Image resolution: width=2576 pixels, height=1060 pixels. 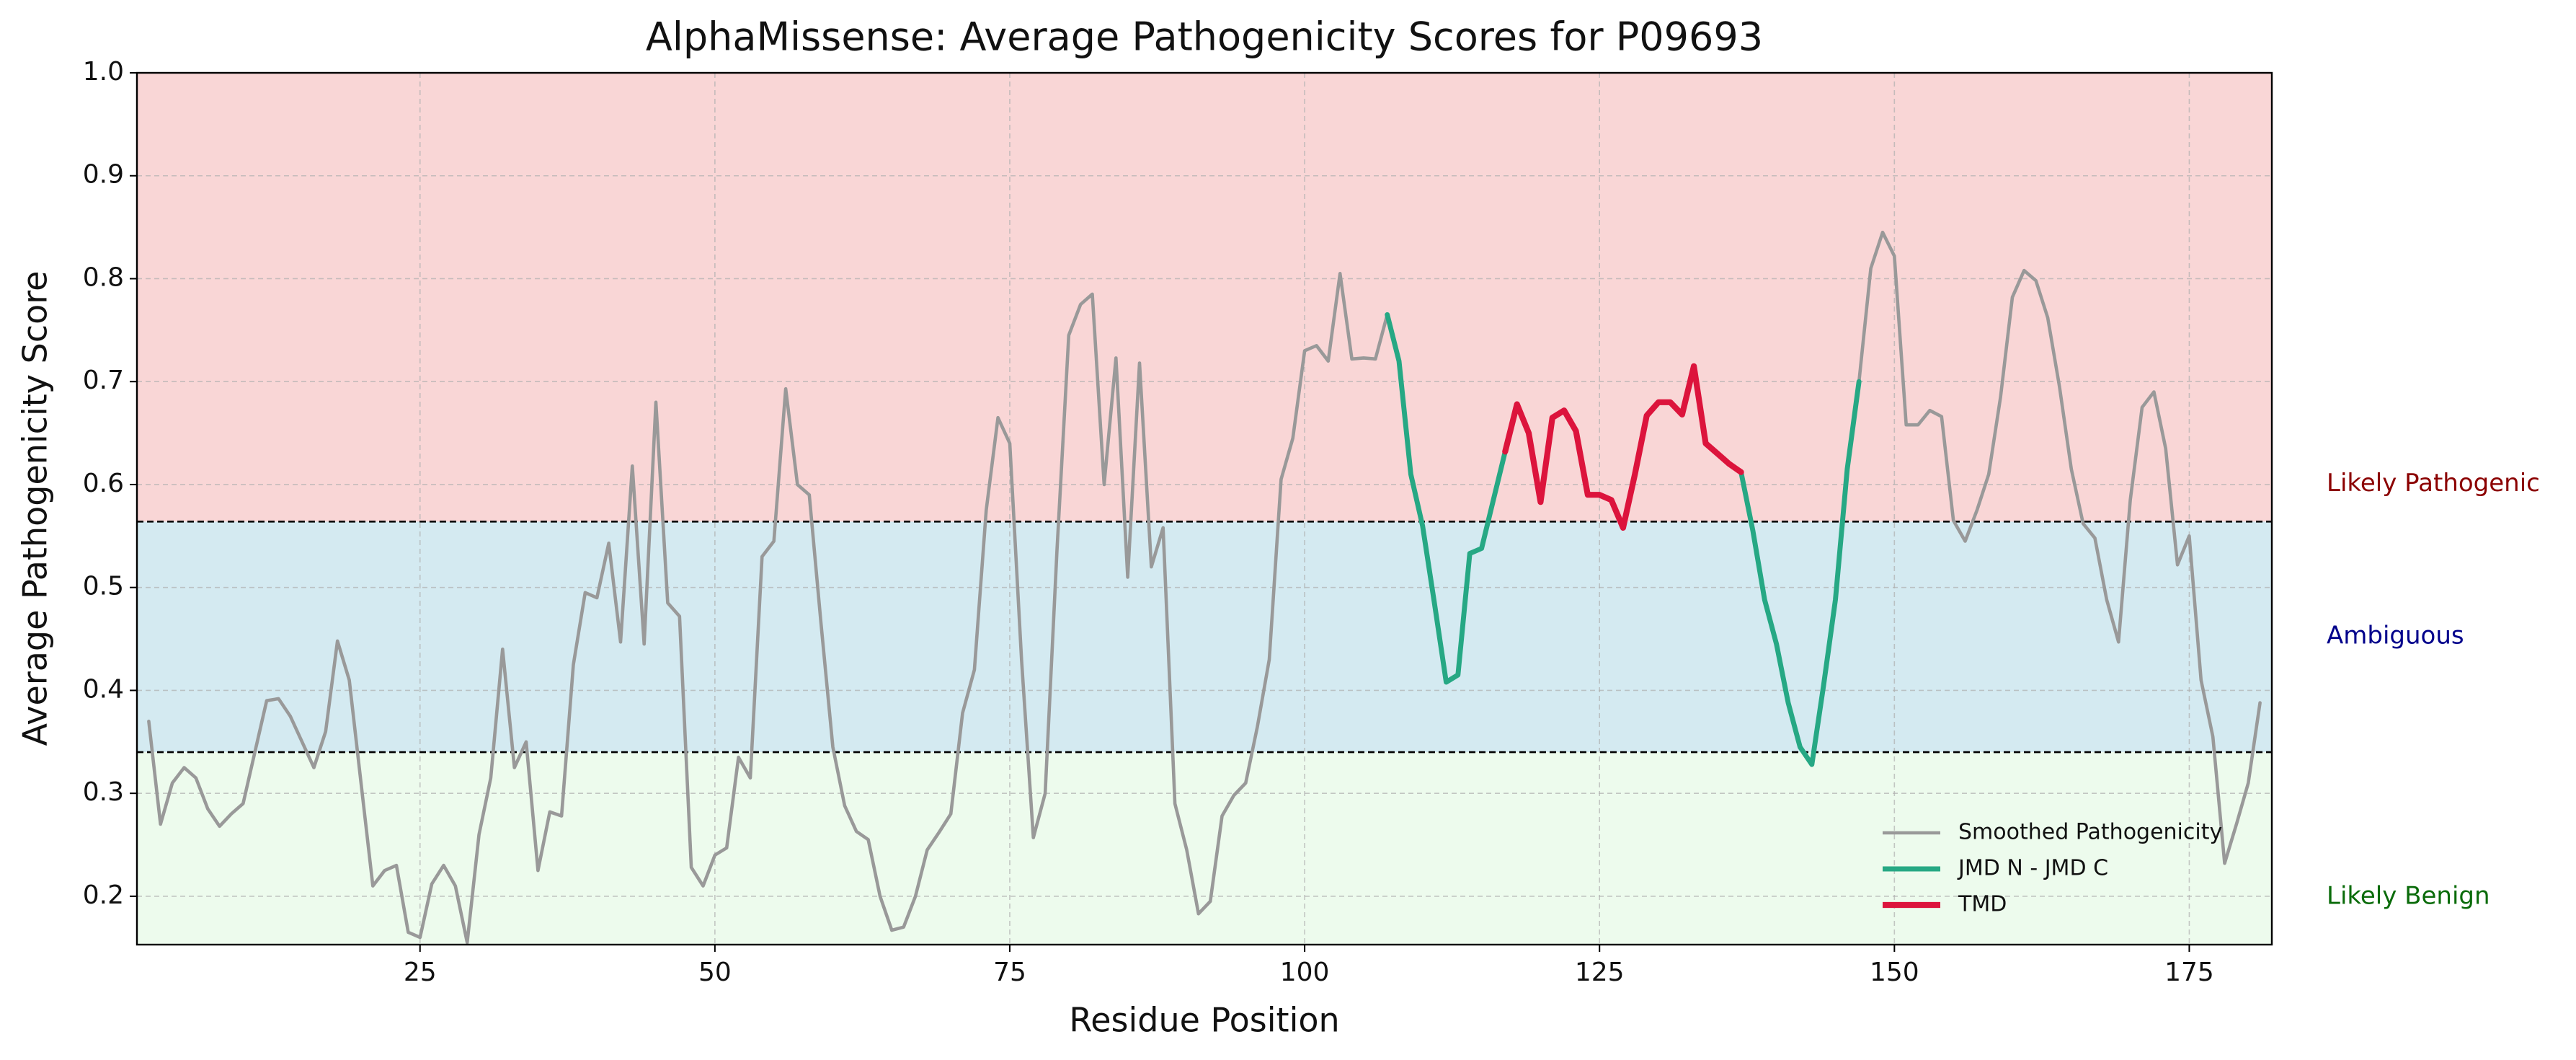 I want to click on y-axis-label: Average Pathogenicity Score, so click(x=35, y=509).